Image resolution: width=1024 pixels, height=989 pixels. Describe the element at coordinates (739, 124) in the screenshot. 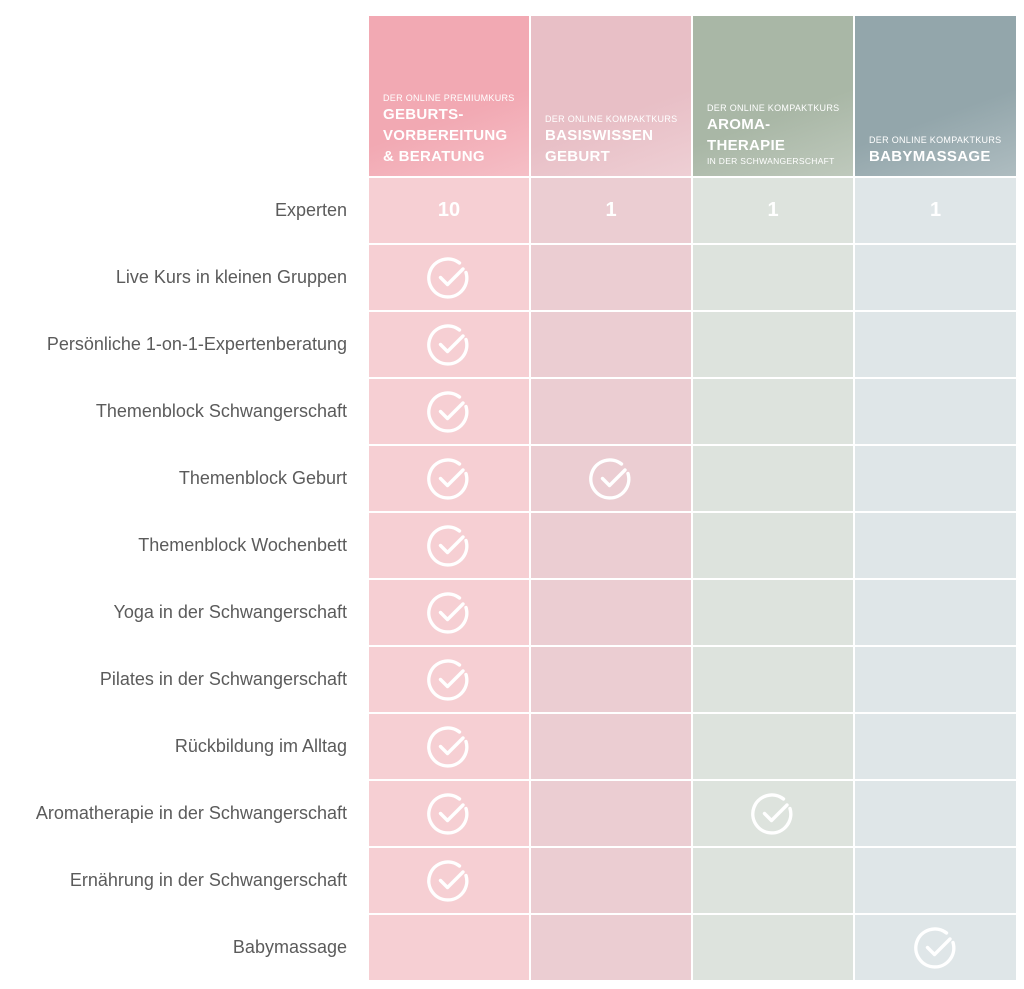

I see `course-title-line: AROMA-` at that location.